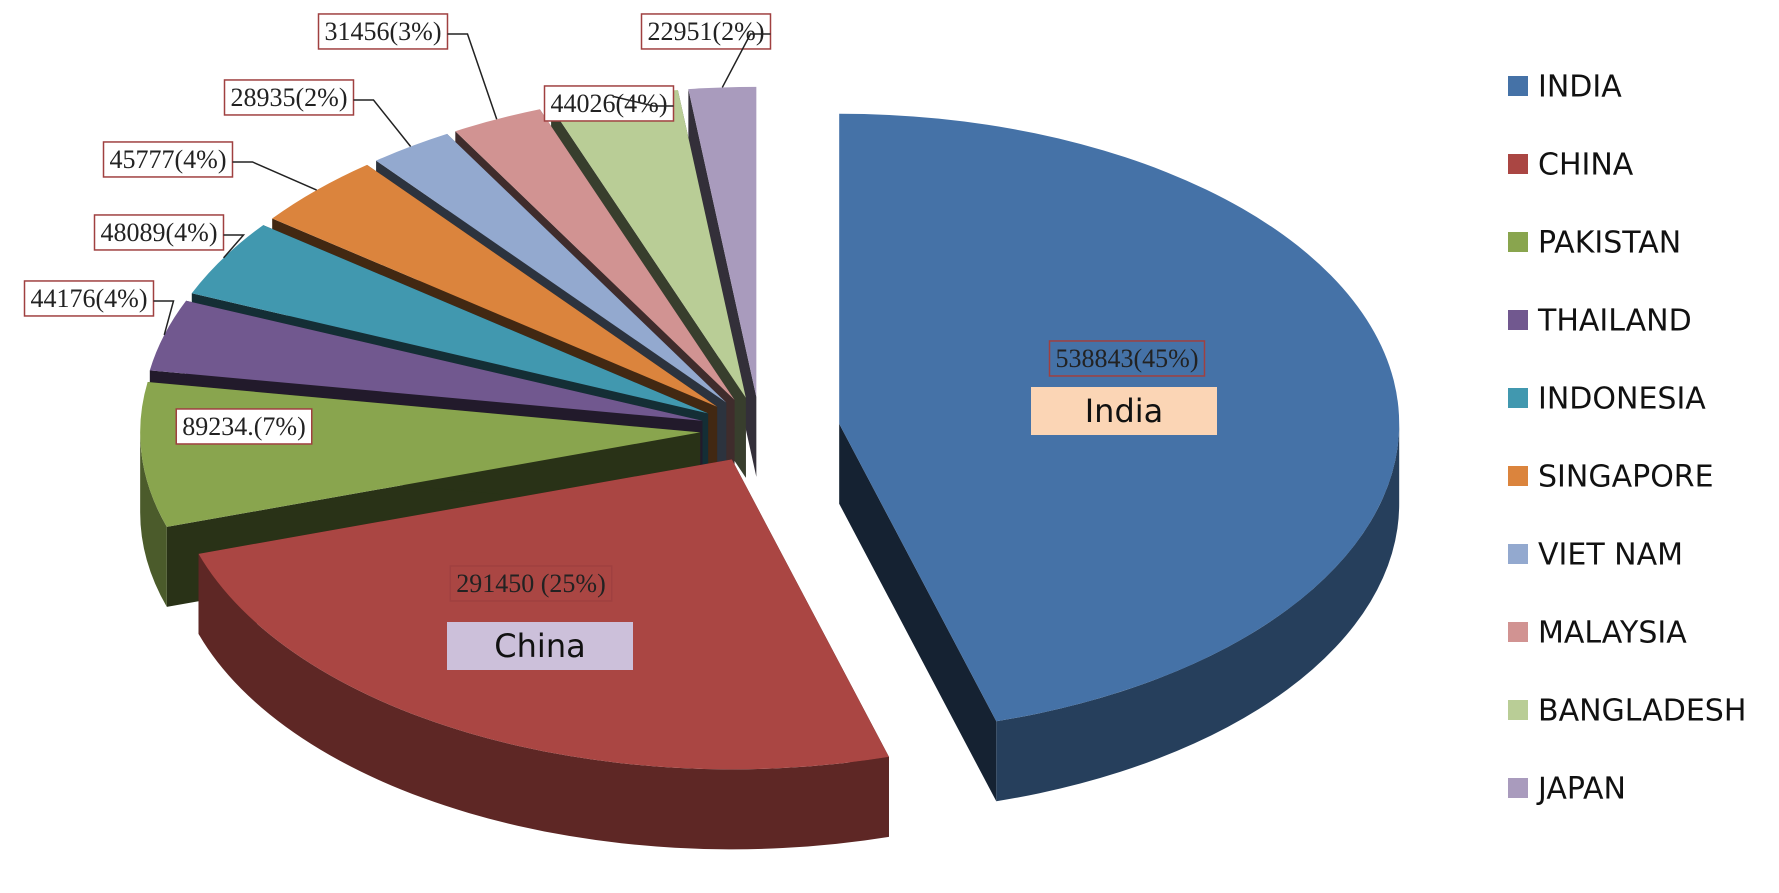 The width and height of the screenshot is (1779, 893). Describe the element at coordinates (1586, 165) in the screenshot. I see `legend-label: CHINA` at that location.